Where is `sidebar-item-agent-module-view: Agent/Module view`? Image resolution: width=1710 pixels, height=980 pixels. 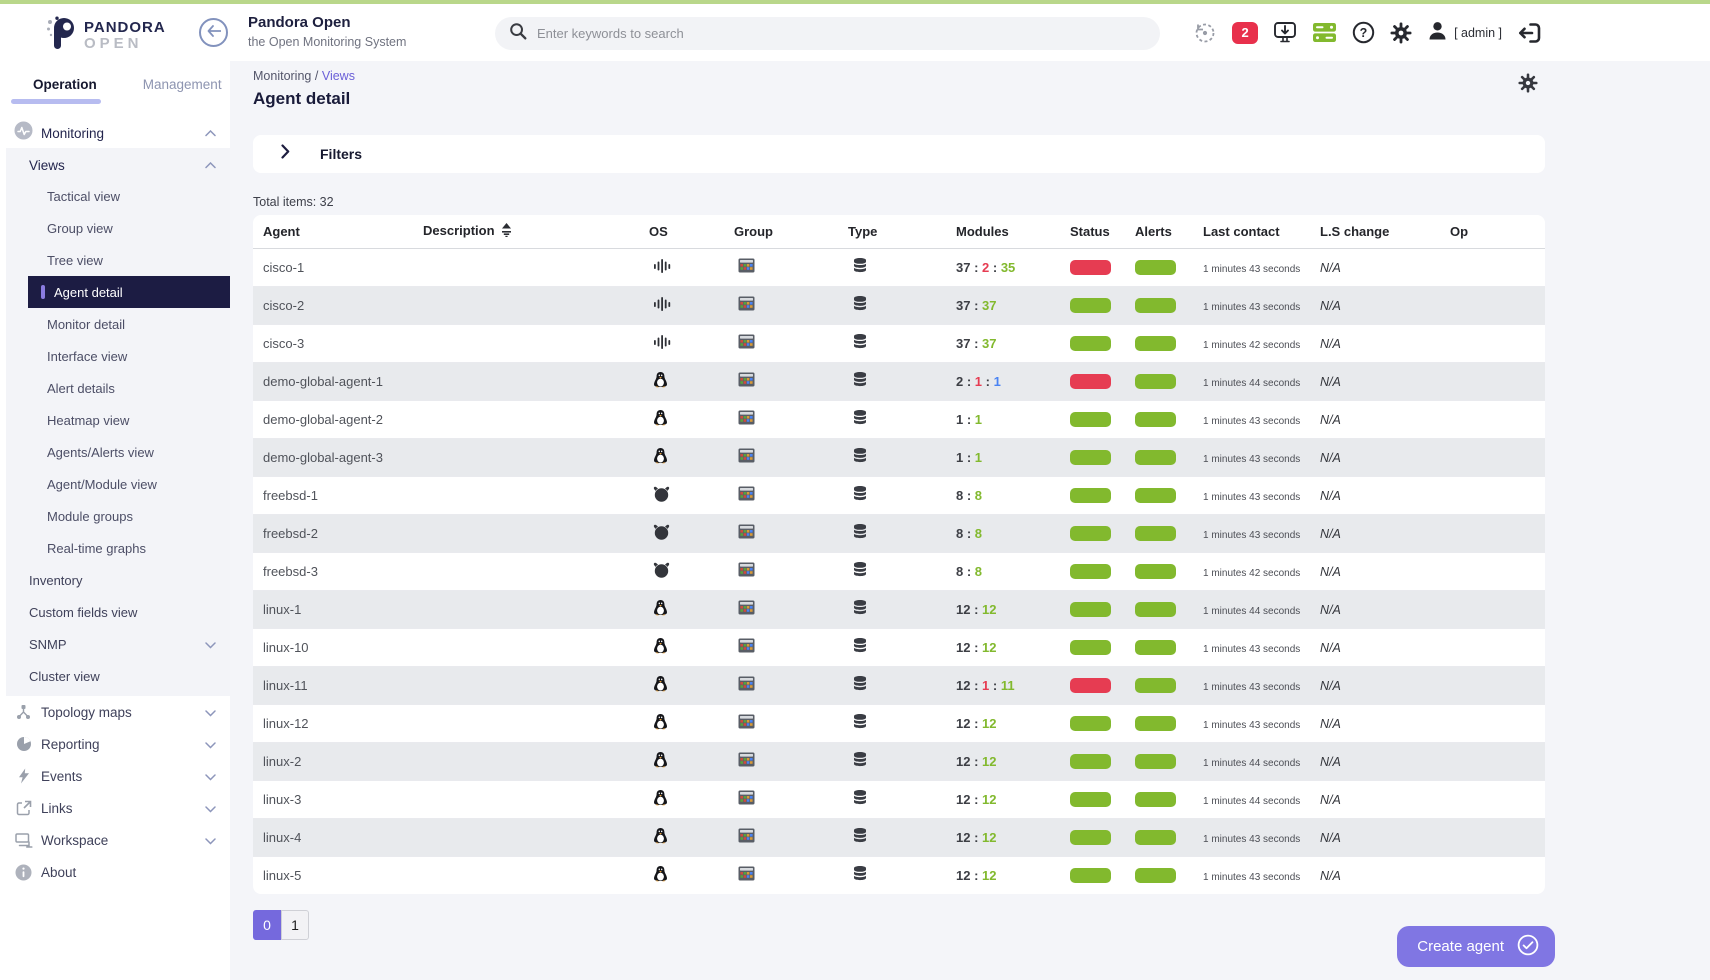 sidebar-item-agent-module-view: Agent/Module view is located at coordinates (118, 484).